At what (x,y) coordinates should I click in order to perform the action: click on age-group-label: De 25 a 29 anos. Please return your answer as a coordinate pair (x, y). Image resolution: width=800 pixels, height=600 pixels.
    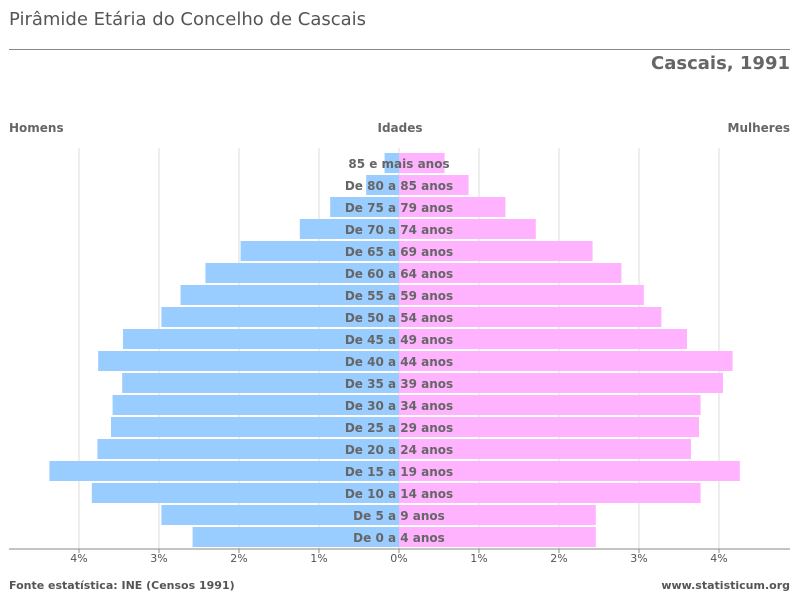
    Looking at the image, I should click on (399, 428).